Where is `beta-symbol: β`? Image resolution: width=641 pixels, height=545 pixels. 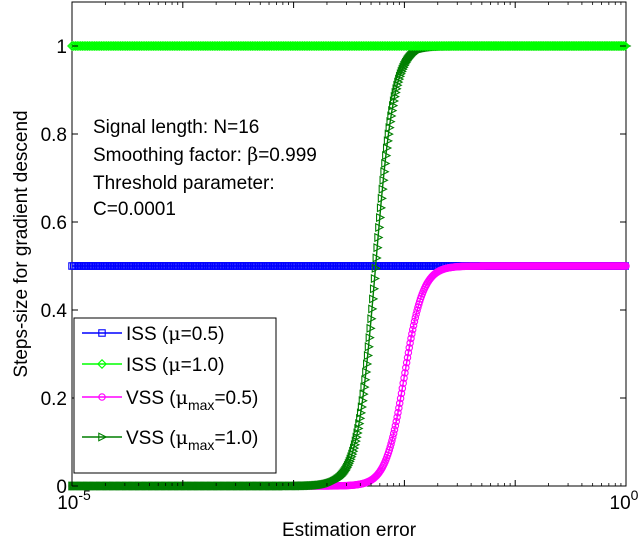
beta-symbol: β is located at coordinates (252, 155).